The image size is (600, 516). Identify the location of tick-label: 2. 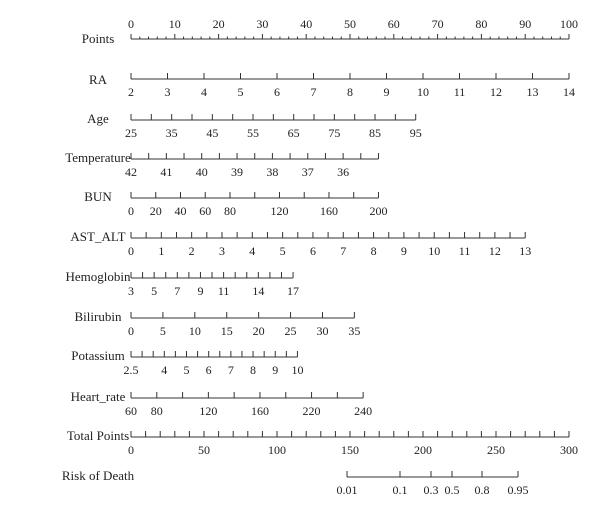
(192, 251).